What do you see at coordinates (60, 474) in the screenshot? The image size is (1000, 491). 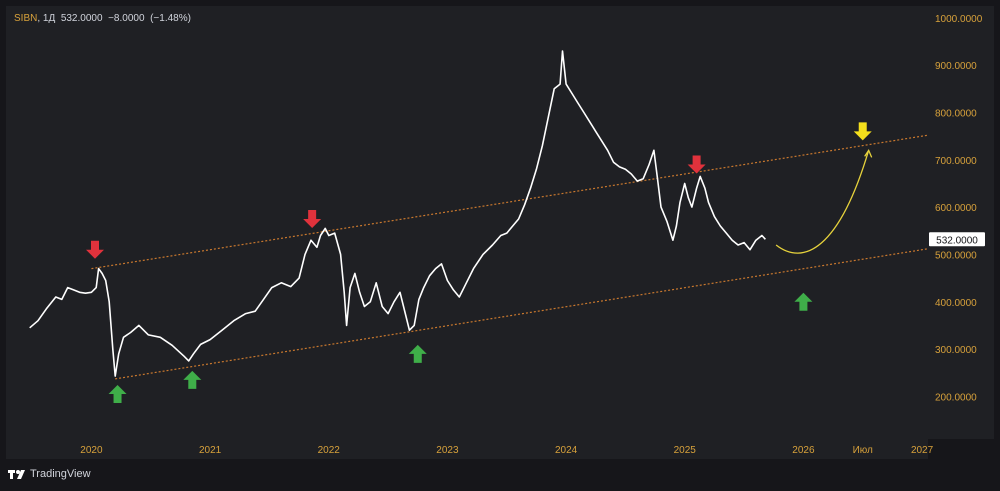 I see `tradingview-label: TradingView` at bounding box center [60, 474].